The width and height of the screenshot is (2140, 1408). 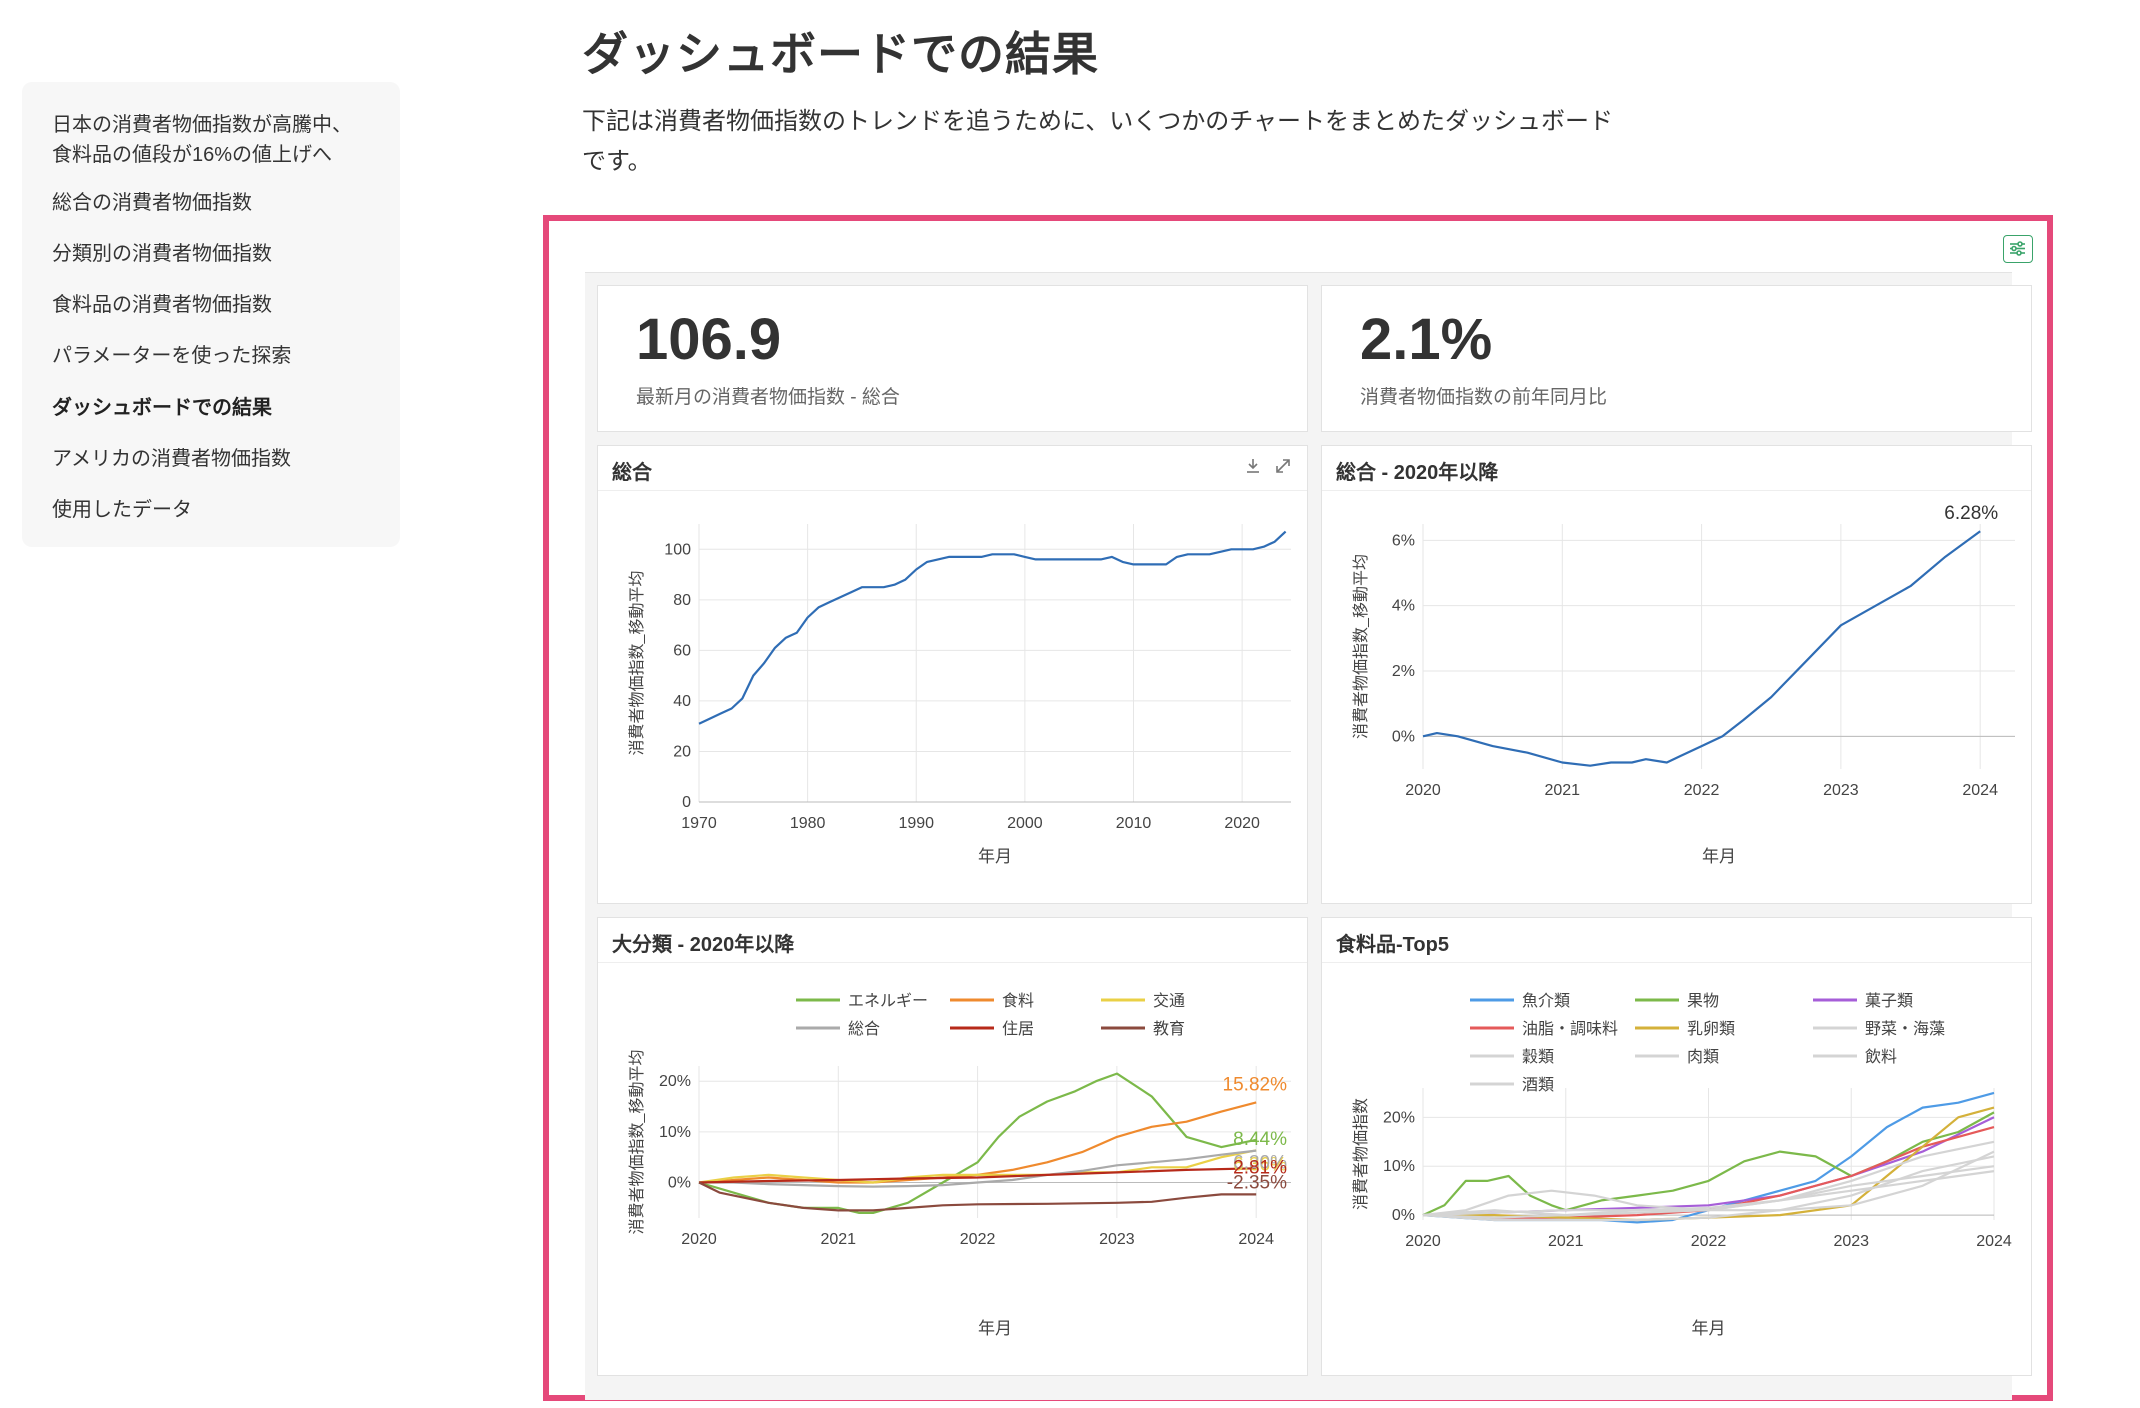 I want to click on legend-label: 総合, so click(x=864, y=1029).